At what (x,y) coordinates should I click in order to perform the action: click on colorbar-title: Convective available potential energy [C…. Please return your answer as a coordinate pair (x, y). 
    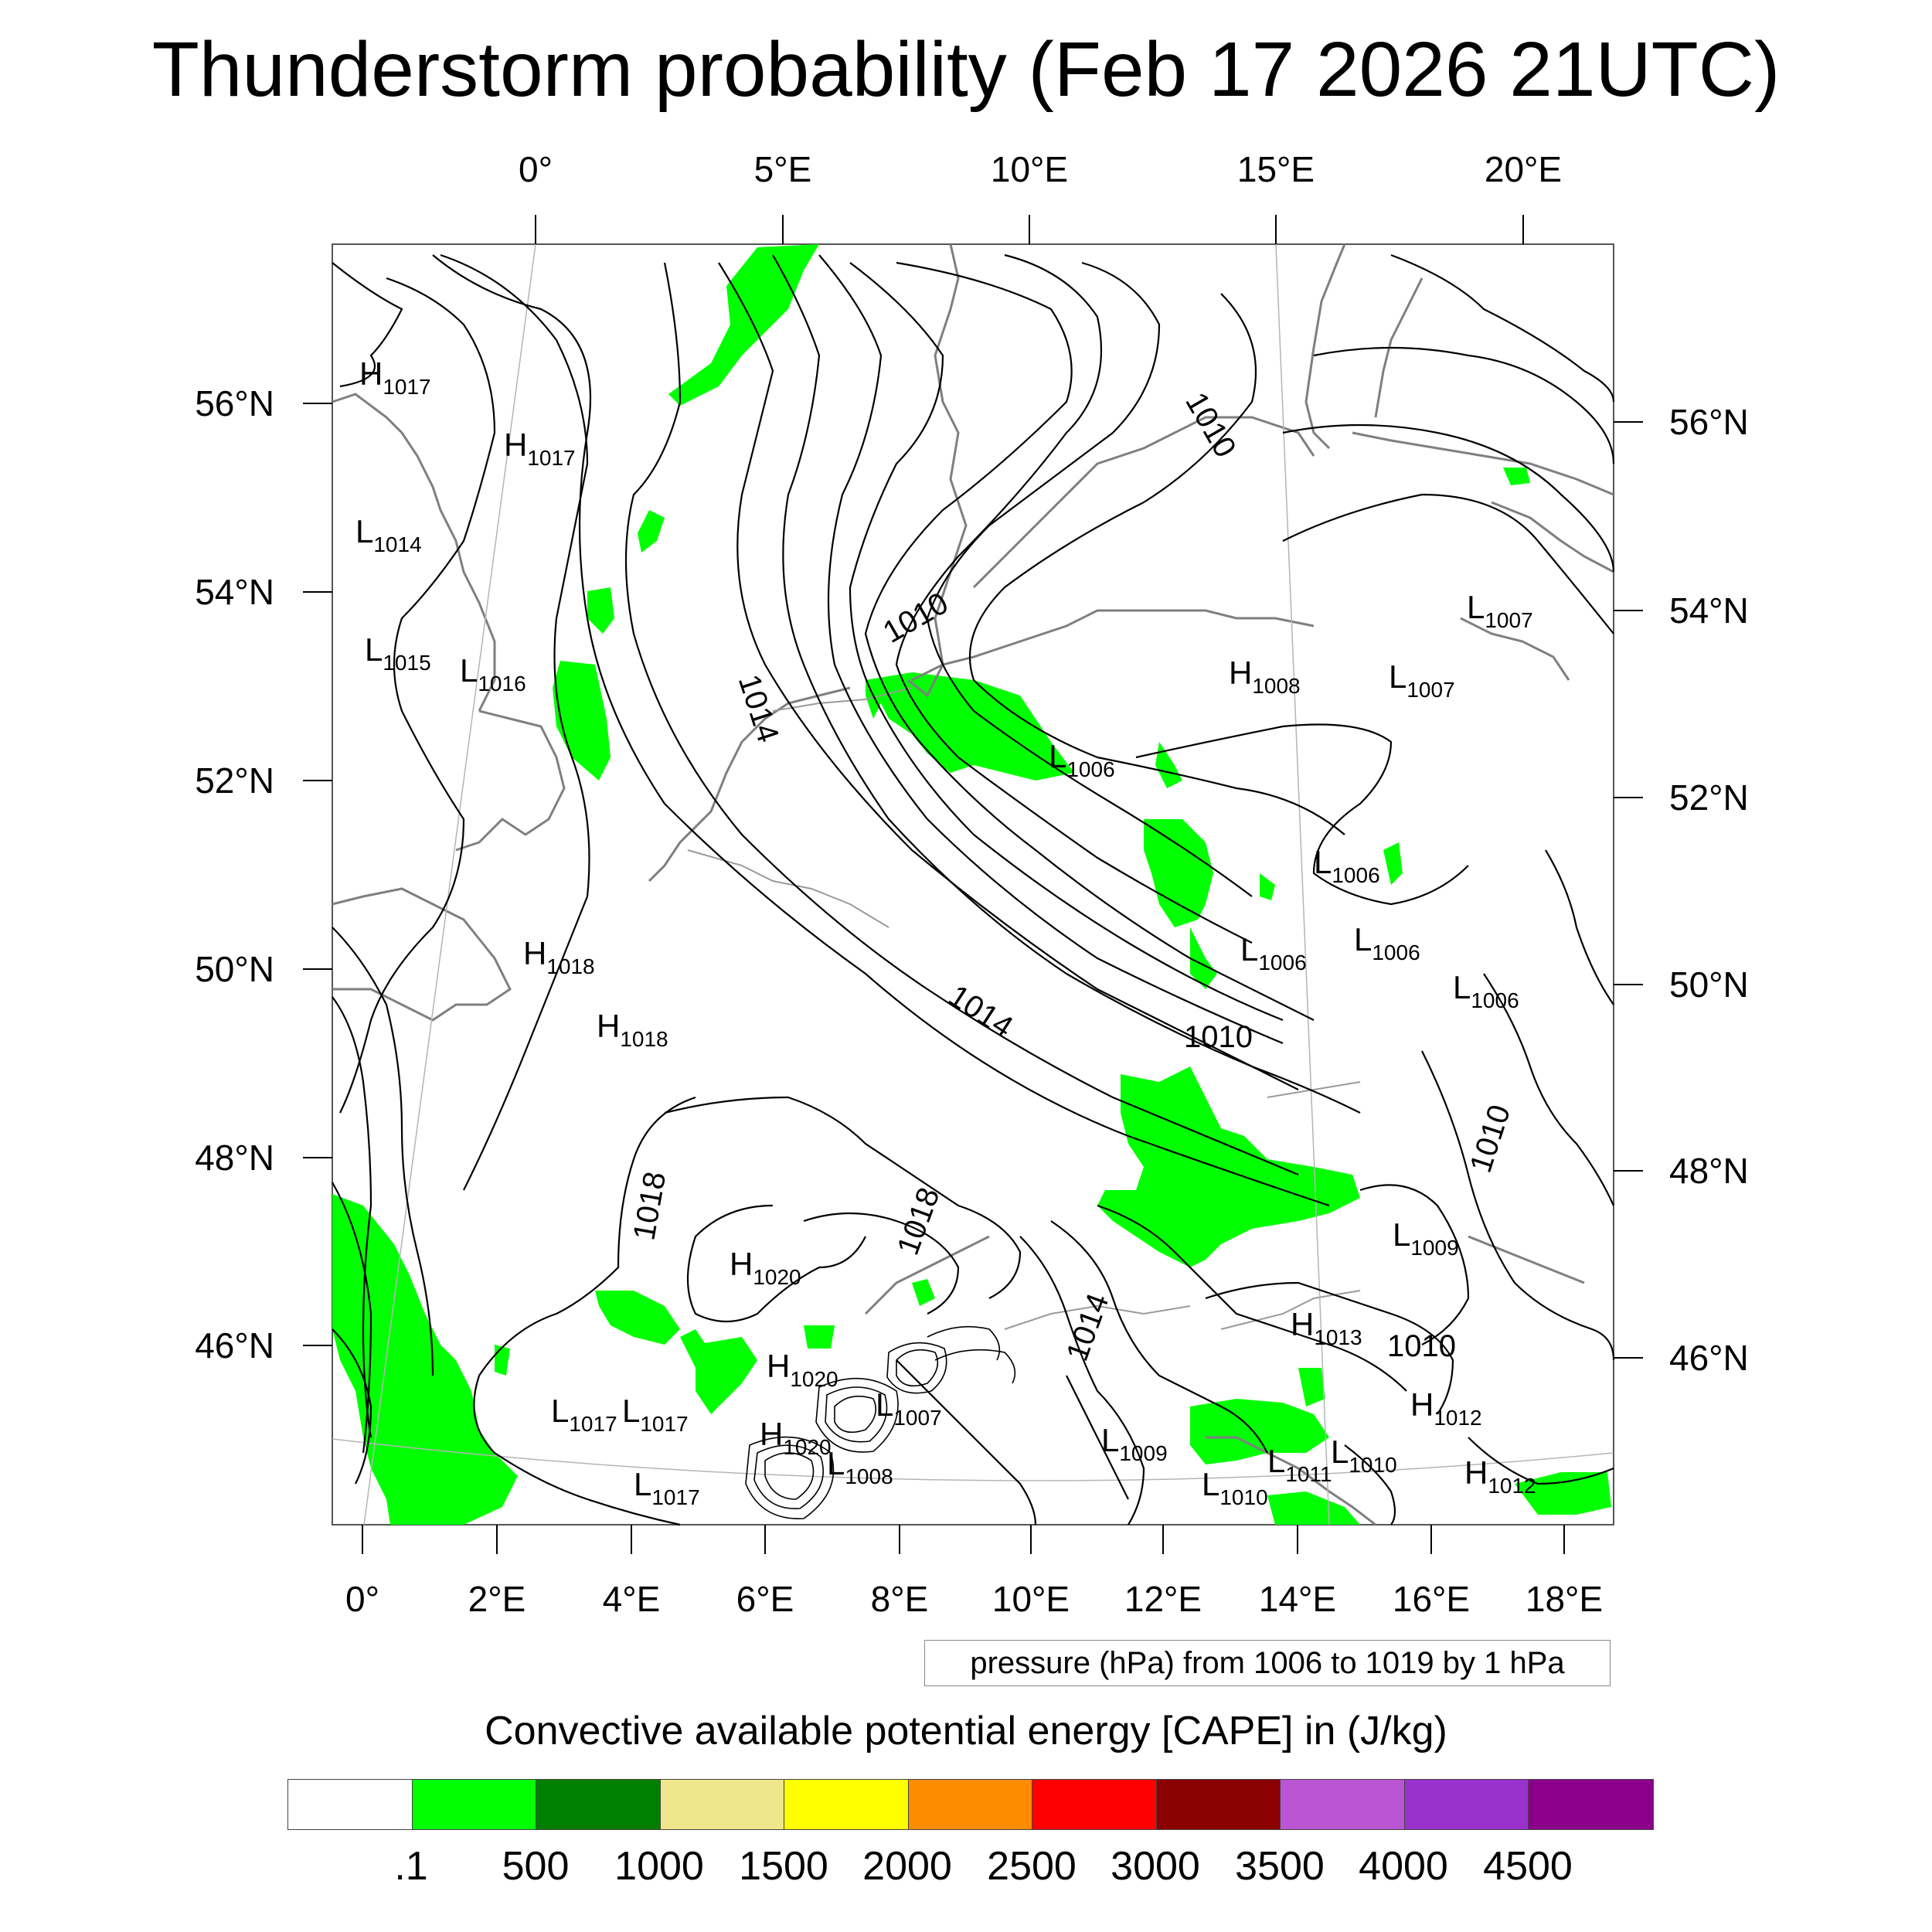
    Looking at the image, I should click on (966, 1731).